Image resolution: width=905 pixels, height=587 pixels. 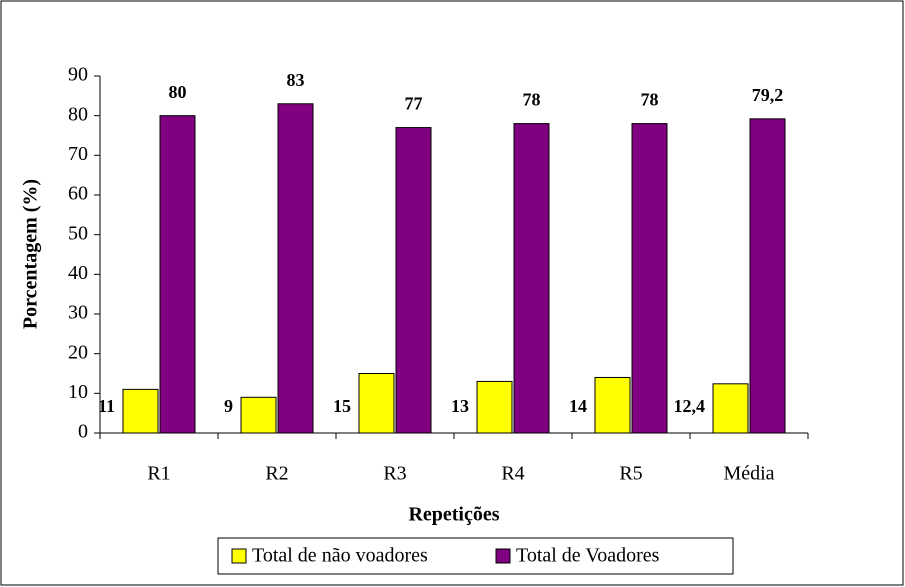 I want to click on value-label: 12,4, so click(x=690, y=406).